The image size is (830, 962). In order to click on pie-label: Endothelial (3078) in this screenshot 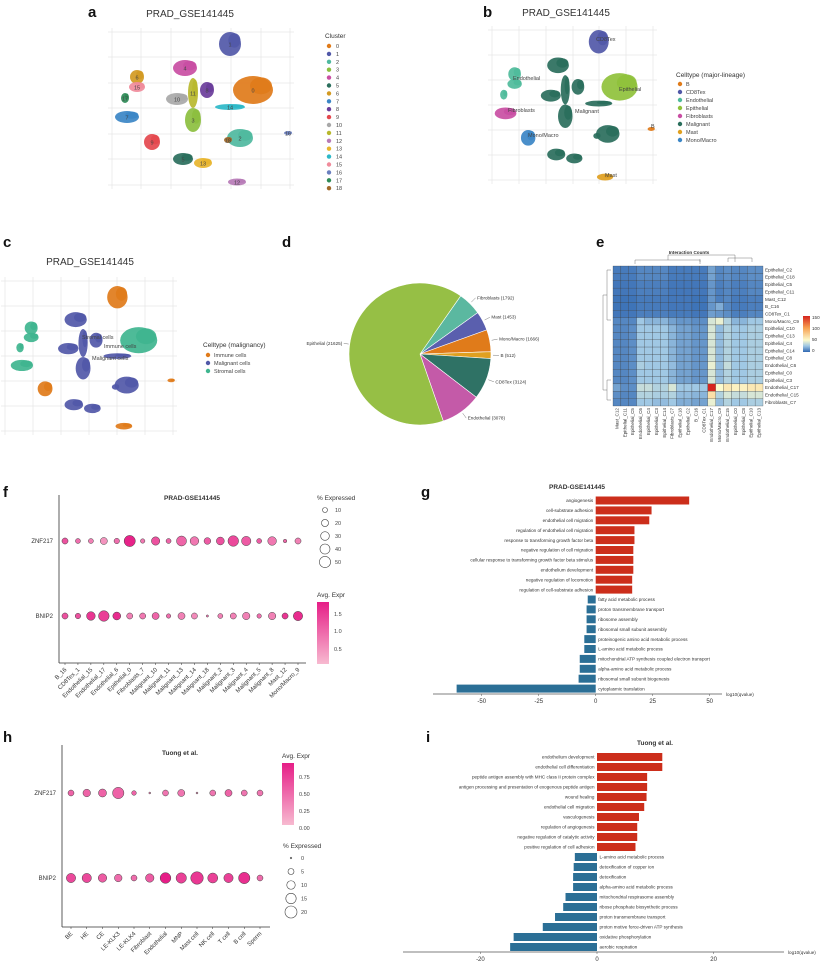, I will do `click(487, 418)`.